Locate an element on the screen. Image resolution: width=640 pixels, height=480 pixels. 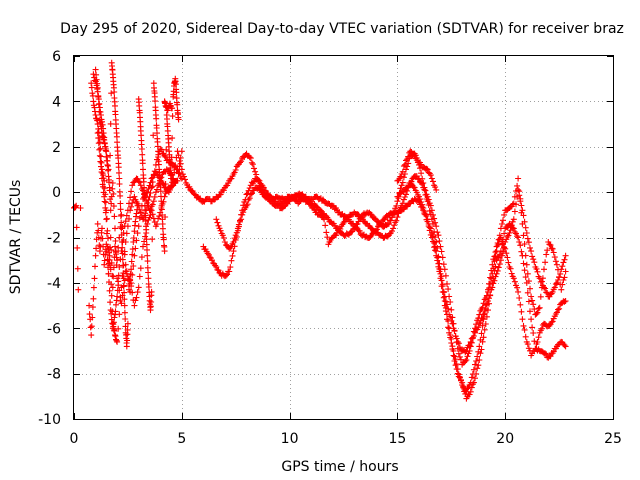
y-tick-label: -10 is located at coordinates (49, 420).